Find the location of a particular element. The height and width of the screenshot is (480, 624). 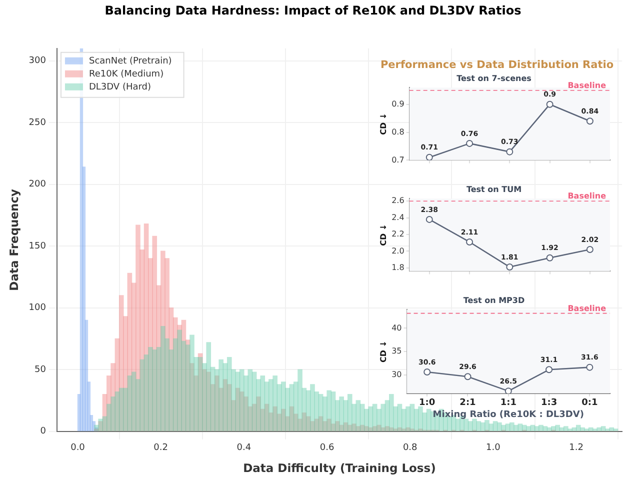

y-tick-label: 40 is located at coordinates (397, 327).